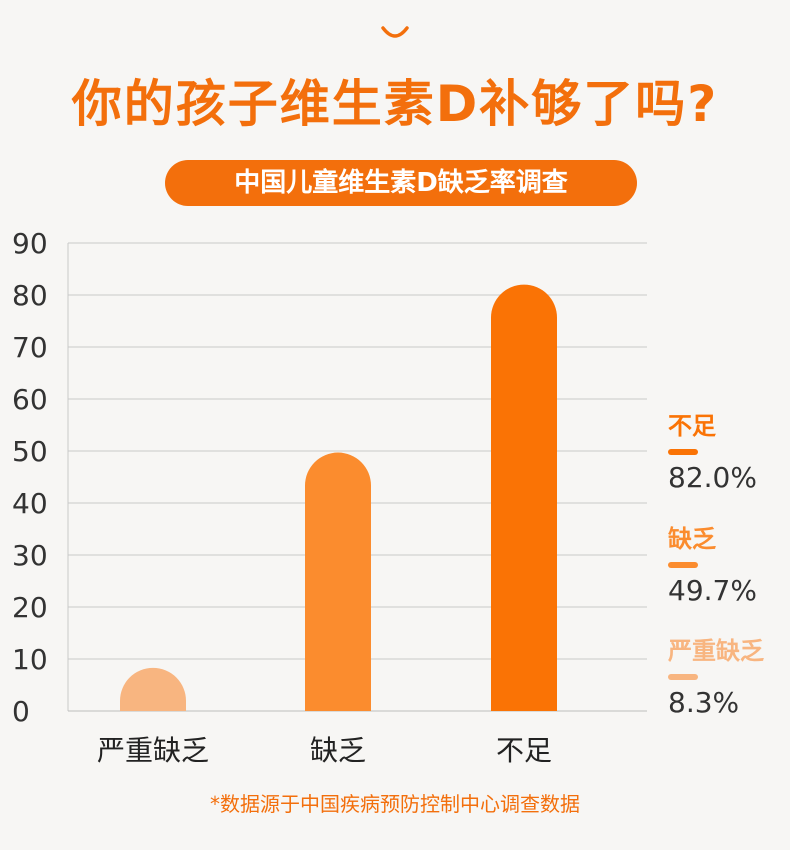  What do you see at coordinates (30, 347) in the screenshot?
I see `y-tick-label: 70` at bounding box center [30, 347].